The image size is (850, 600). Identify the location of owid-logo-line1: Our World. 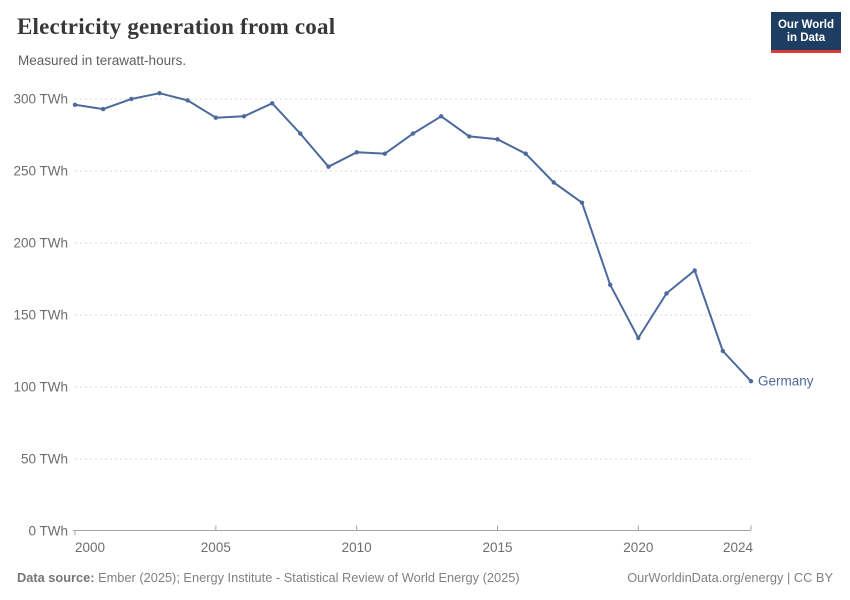
(805, 25).